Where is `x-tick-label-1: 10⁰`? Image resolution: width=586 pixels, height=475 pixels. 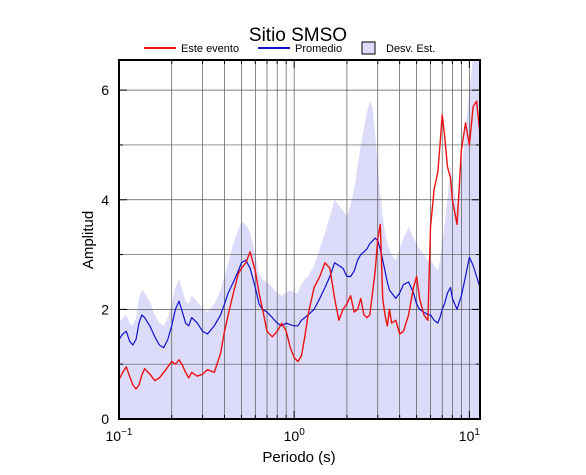
x-tick-label-1: 10⁰ is located at coordinates (295, 435).